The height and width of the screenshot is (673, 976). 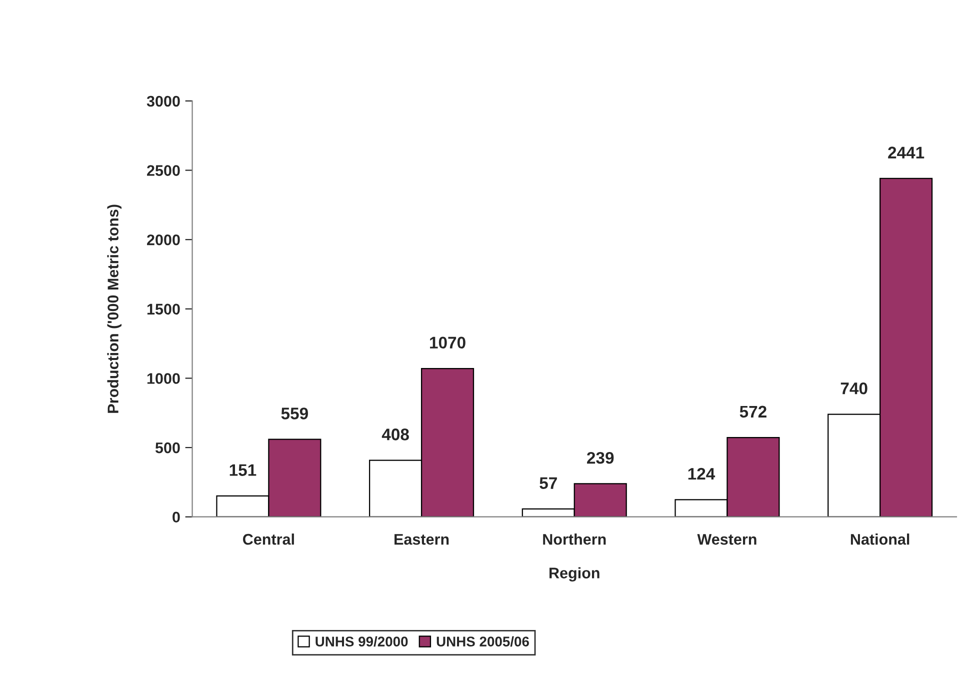 I want to click on legend-label: UNHS 99/2000, so click(x=362, y=641).